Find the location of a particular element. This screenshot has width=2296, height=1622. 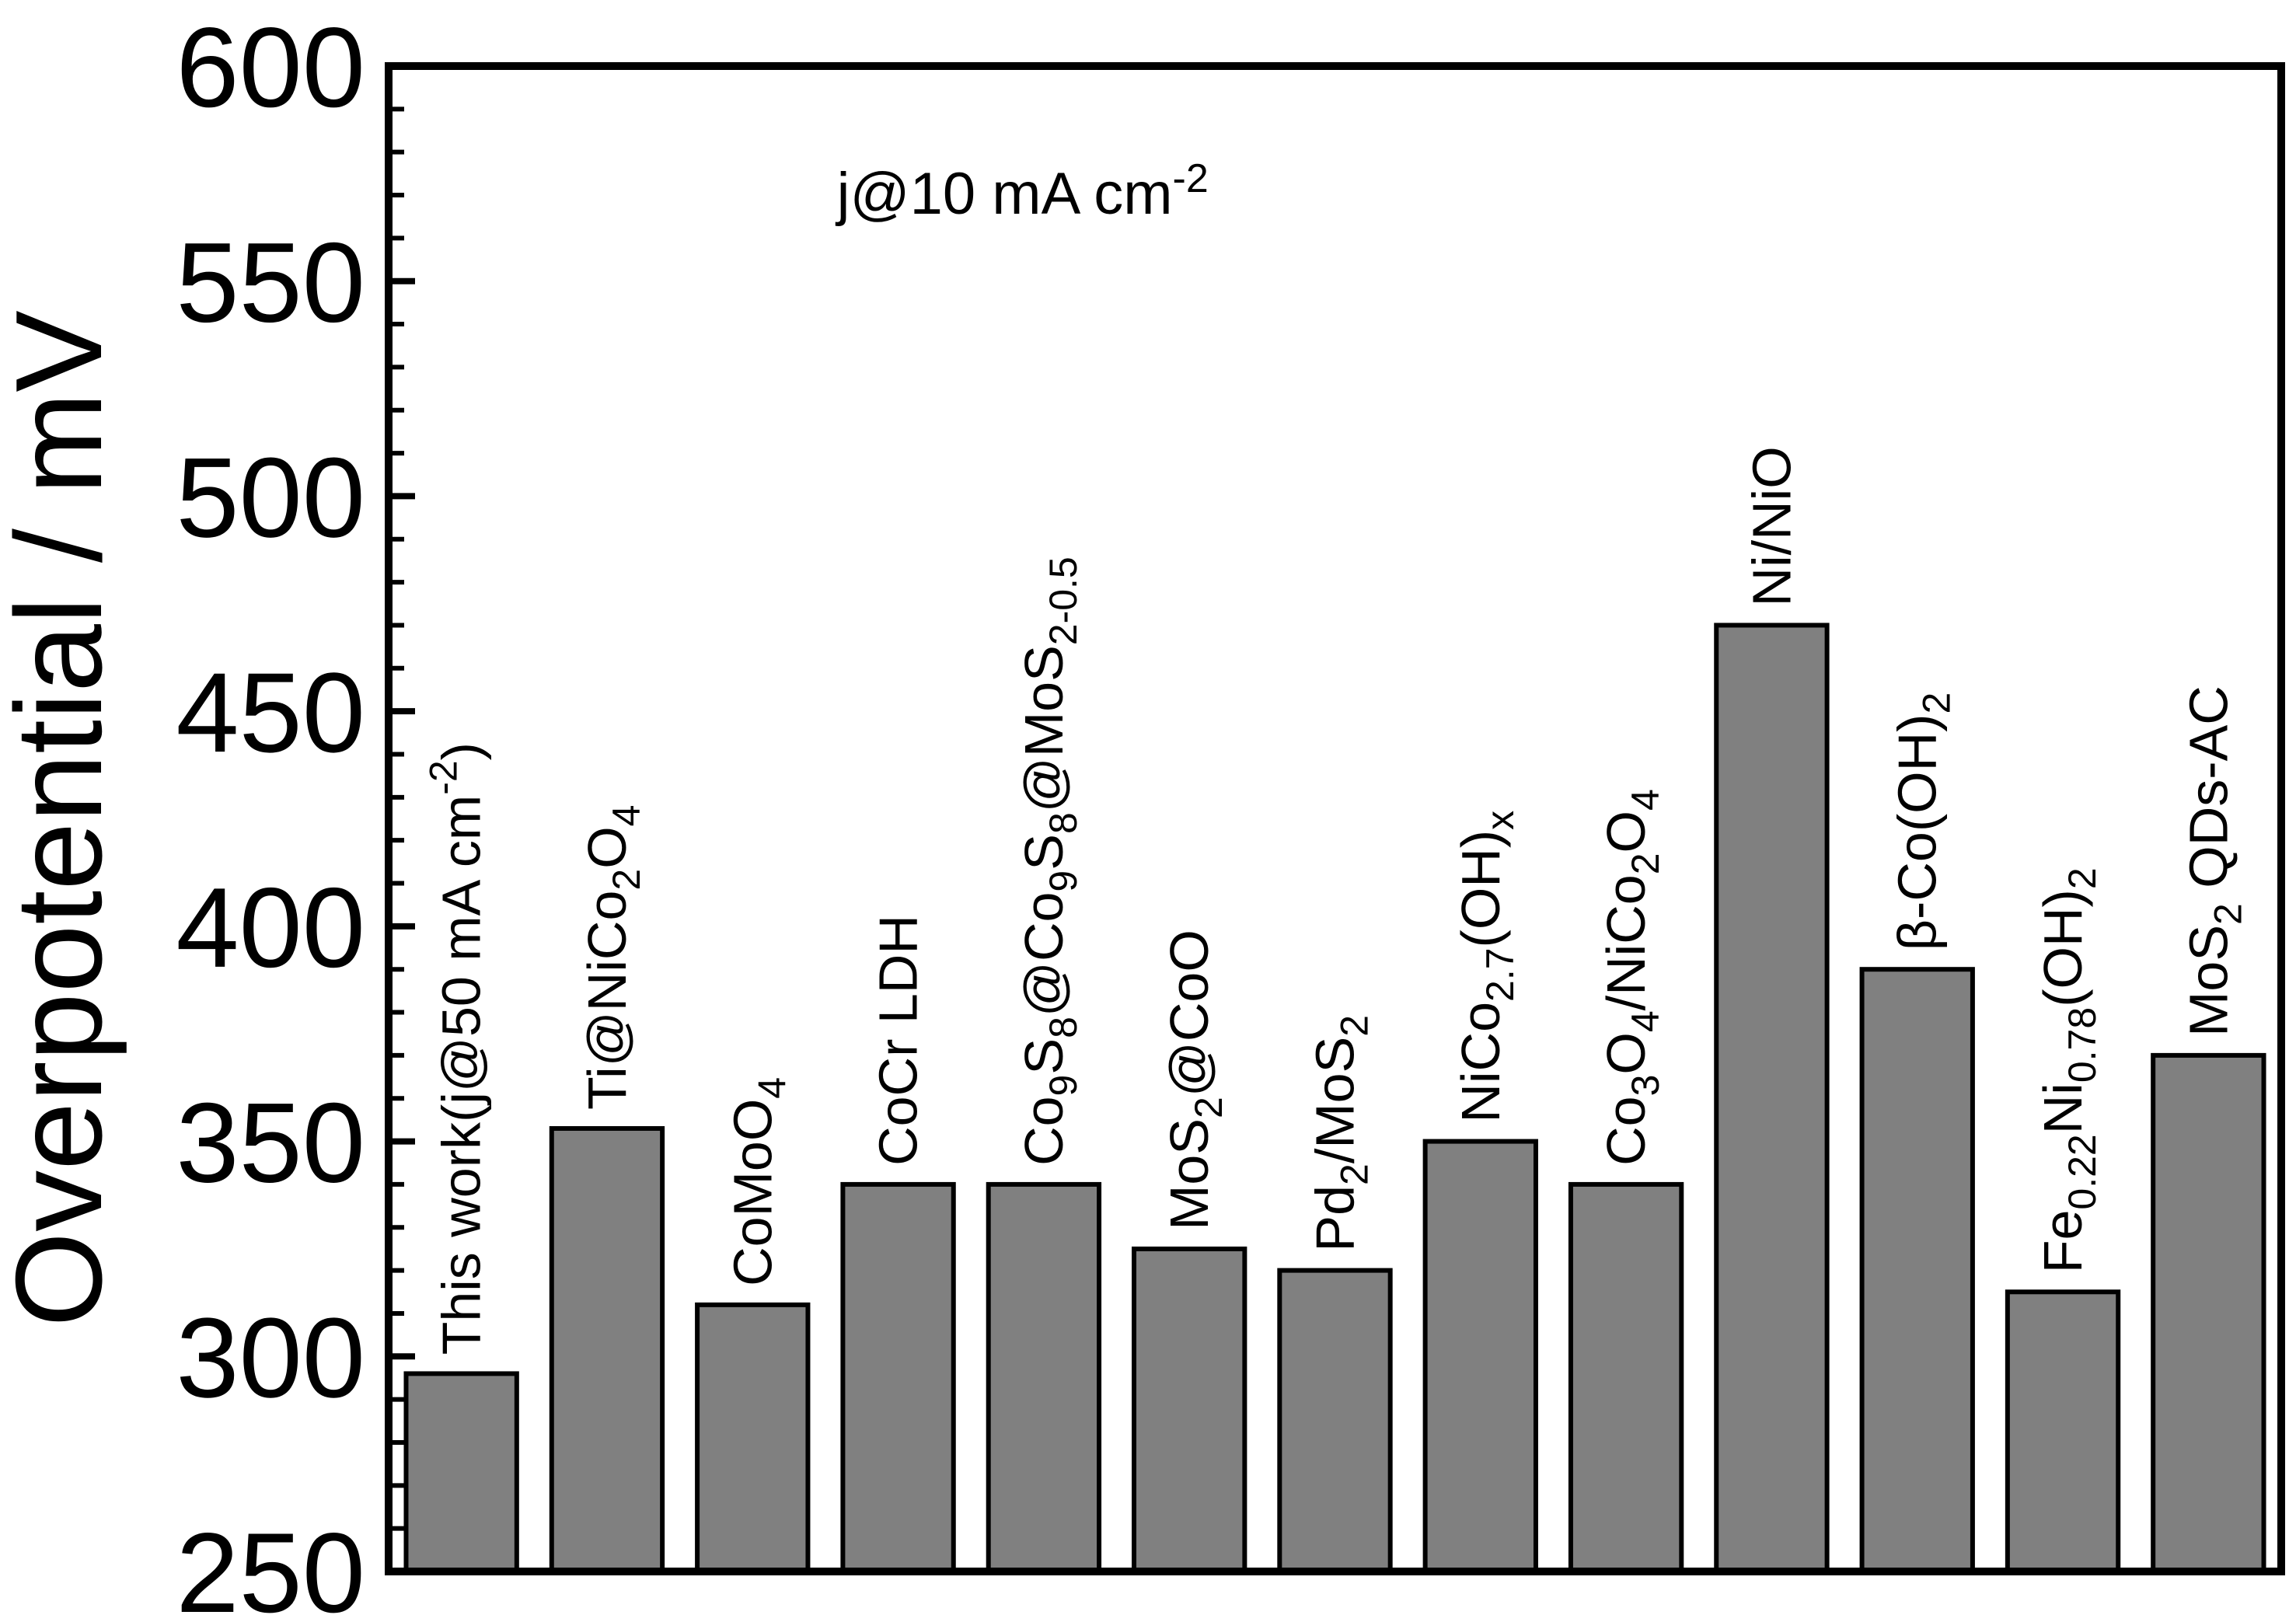

bar-ni-nio is located at coordinates (1772, 1098).